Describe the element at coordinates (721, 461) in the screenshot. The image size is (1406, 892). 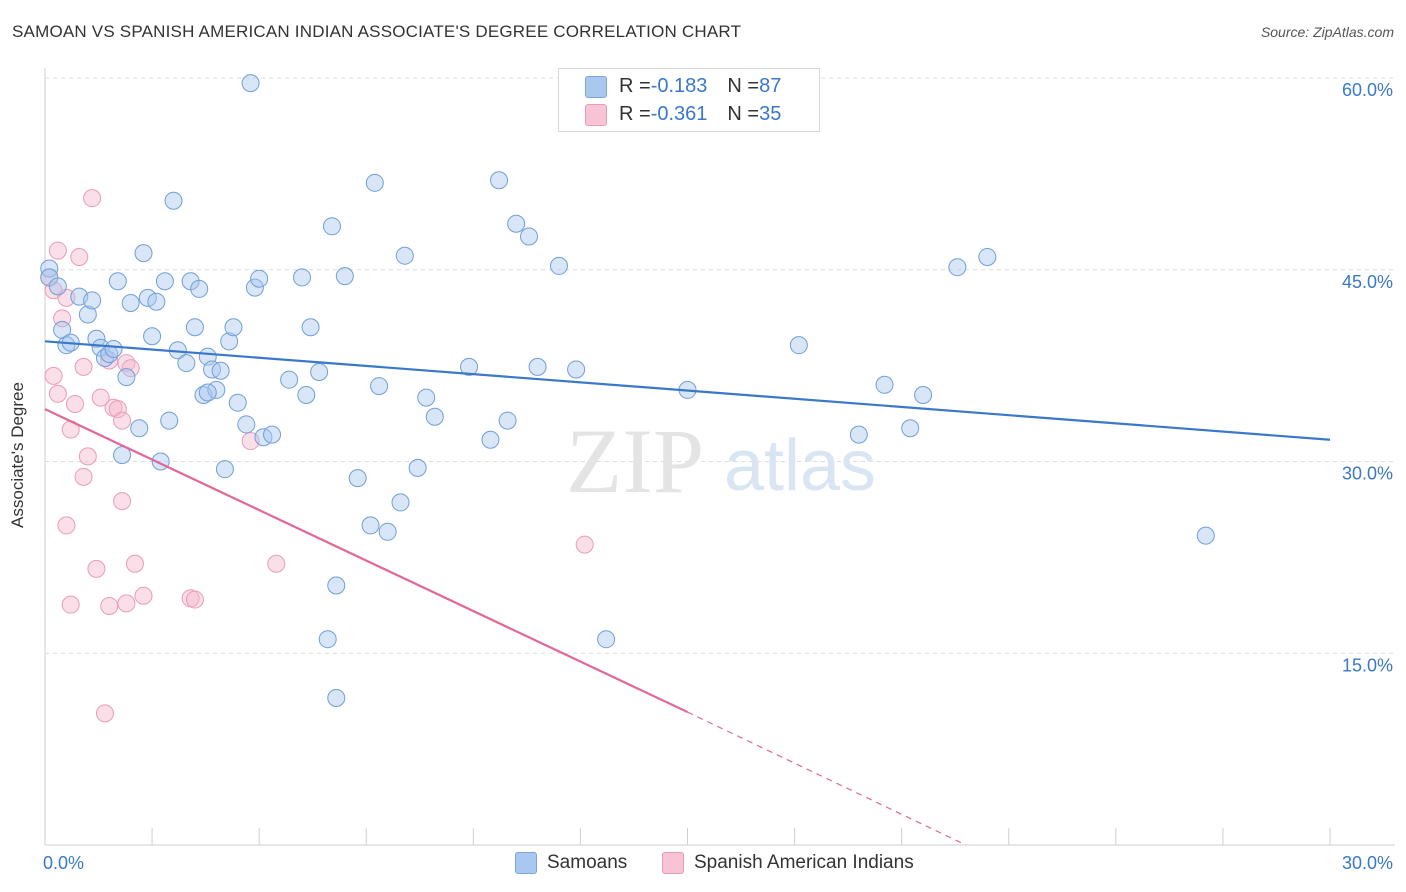
I see `watermark: ZIP atlas` at that location.